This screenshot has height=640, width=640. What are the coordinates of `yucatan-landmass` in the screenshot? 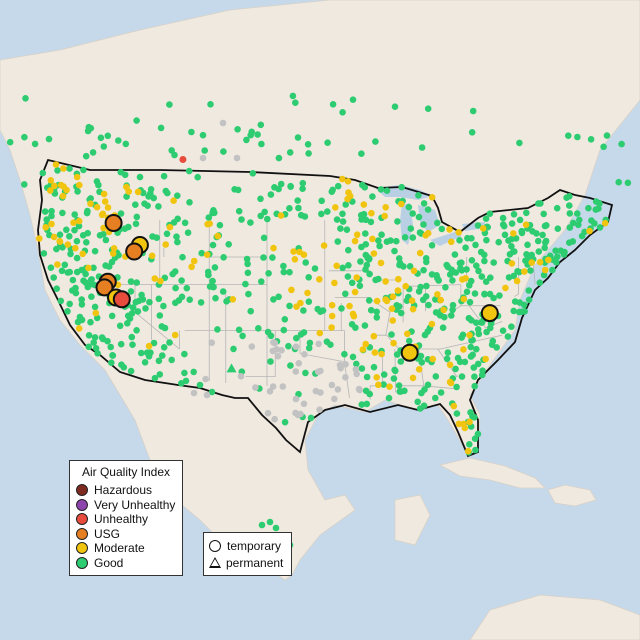 It's located at (412, 520).